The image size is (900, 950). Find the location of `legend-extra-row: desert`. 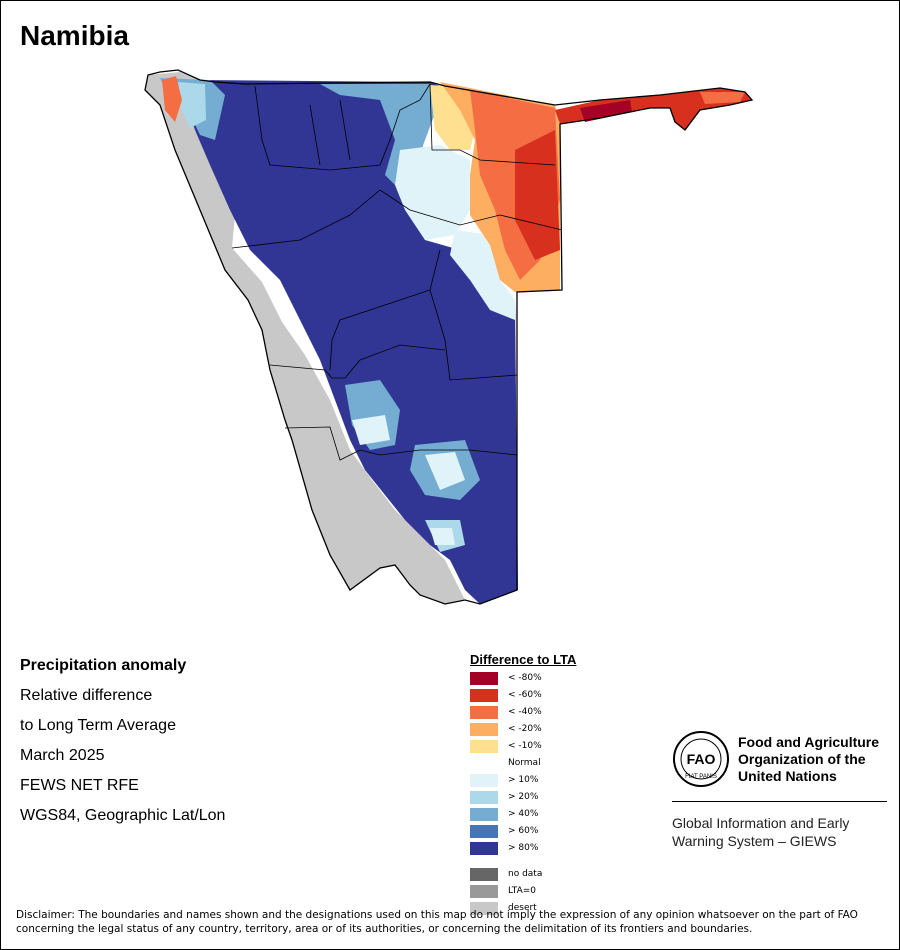

legend-extra-row: desert is located at coordinates (523, 909).